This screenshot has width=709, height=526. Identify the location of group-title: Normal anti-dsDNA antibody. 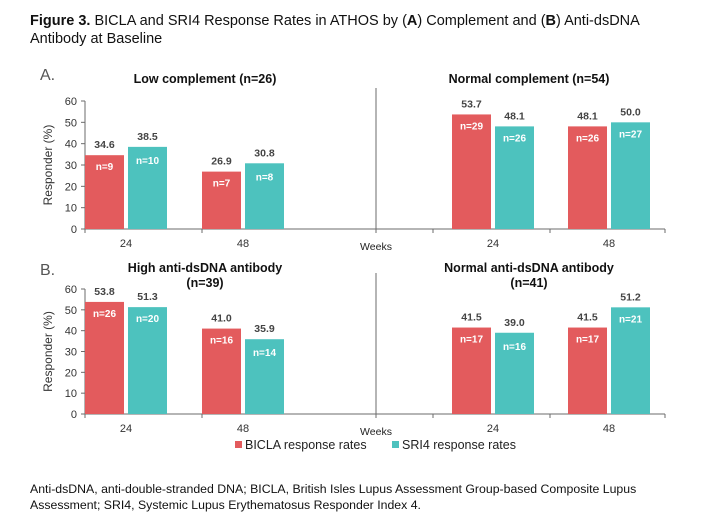
(529, 268).